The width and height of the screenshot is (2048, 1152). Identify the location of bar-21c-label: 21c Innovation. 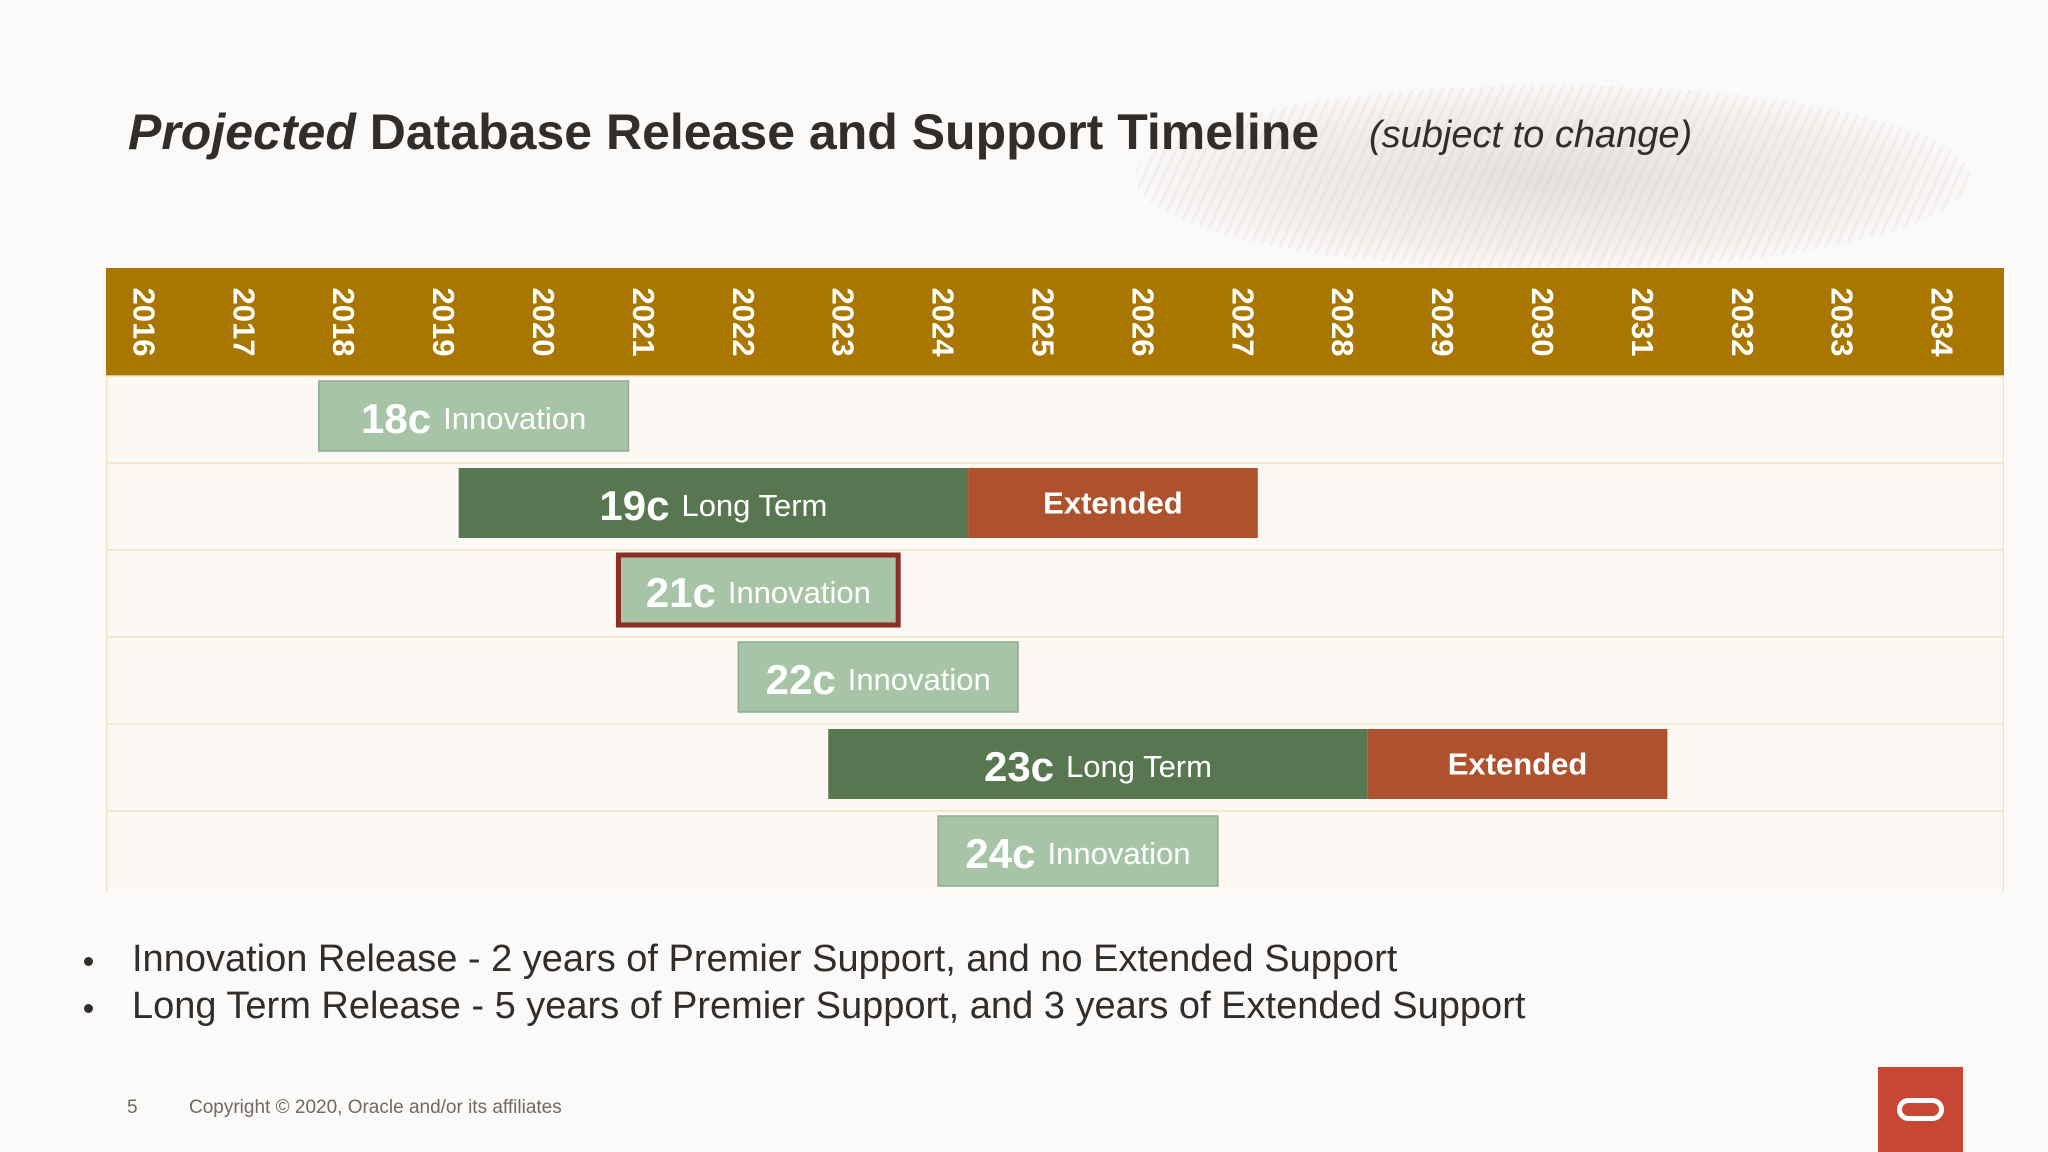
(758, 592).